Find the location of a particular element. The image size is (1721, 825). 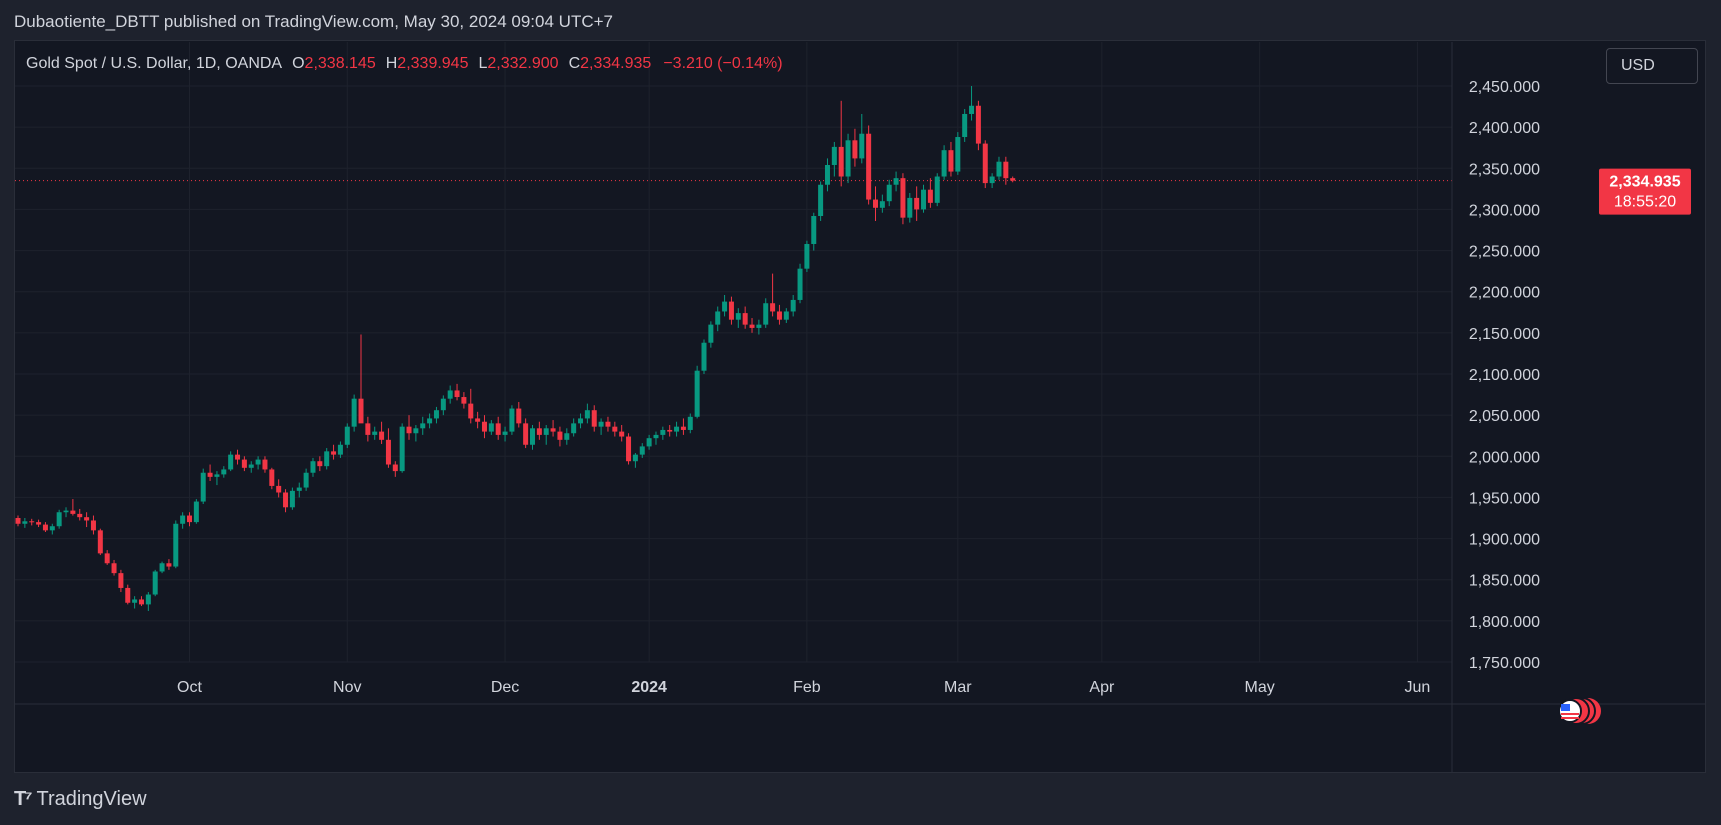

price-tag-value: 2,334.935 is located at coordinates (1644, 182).